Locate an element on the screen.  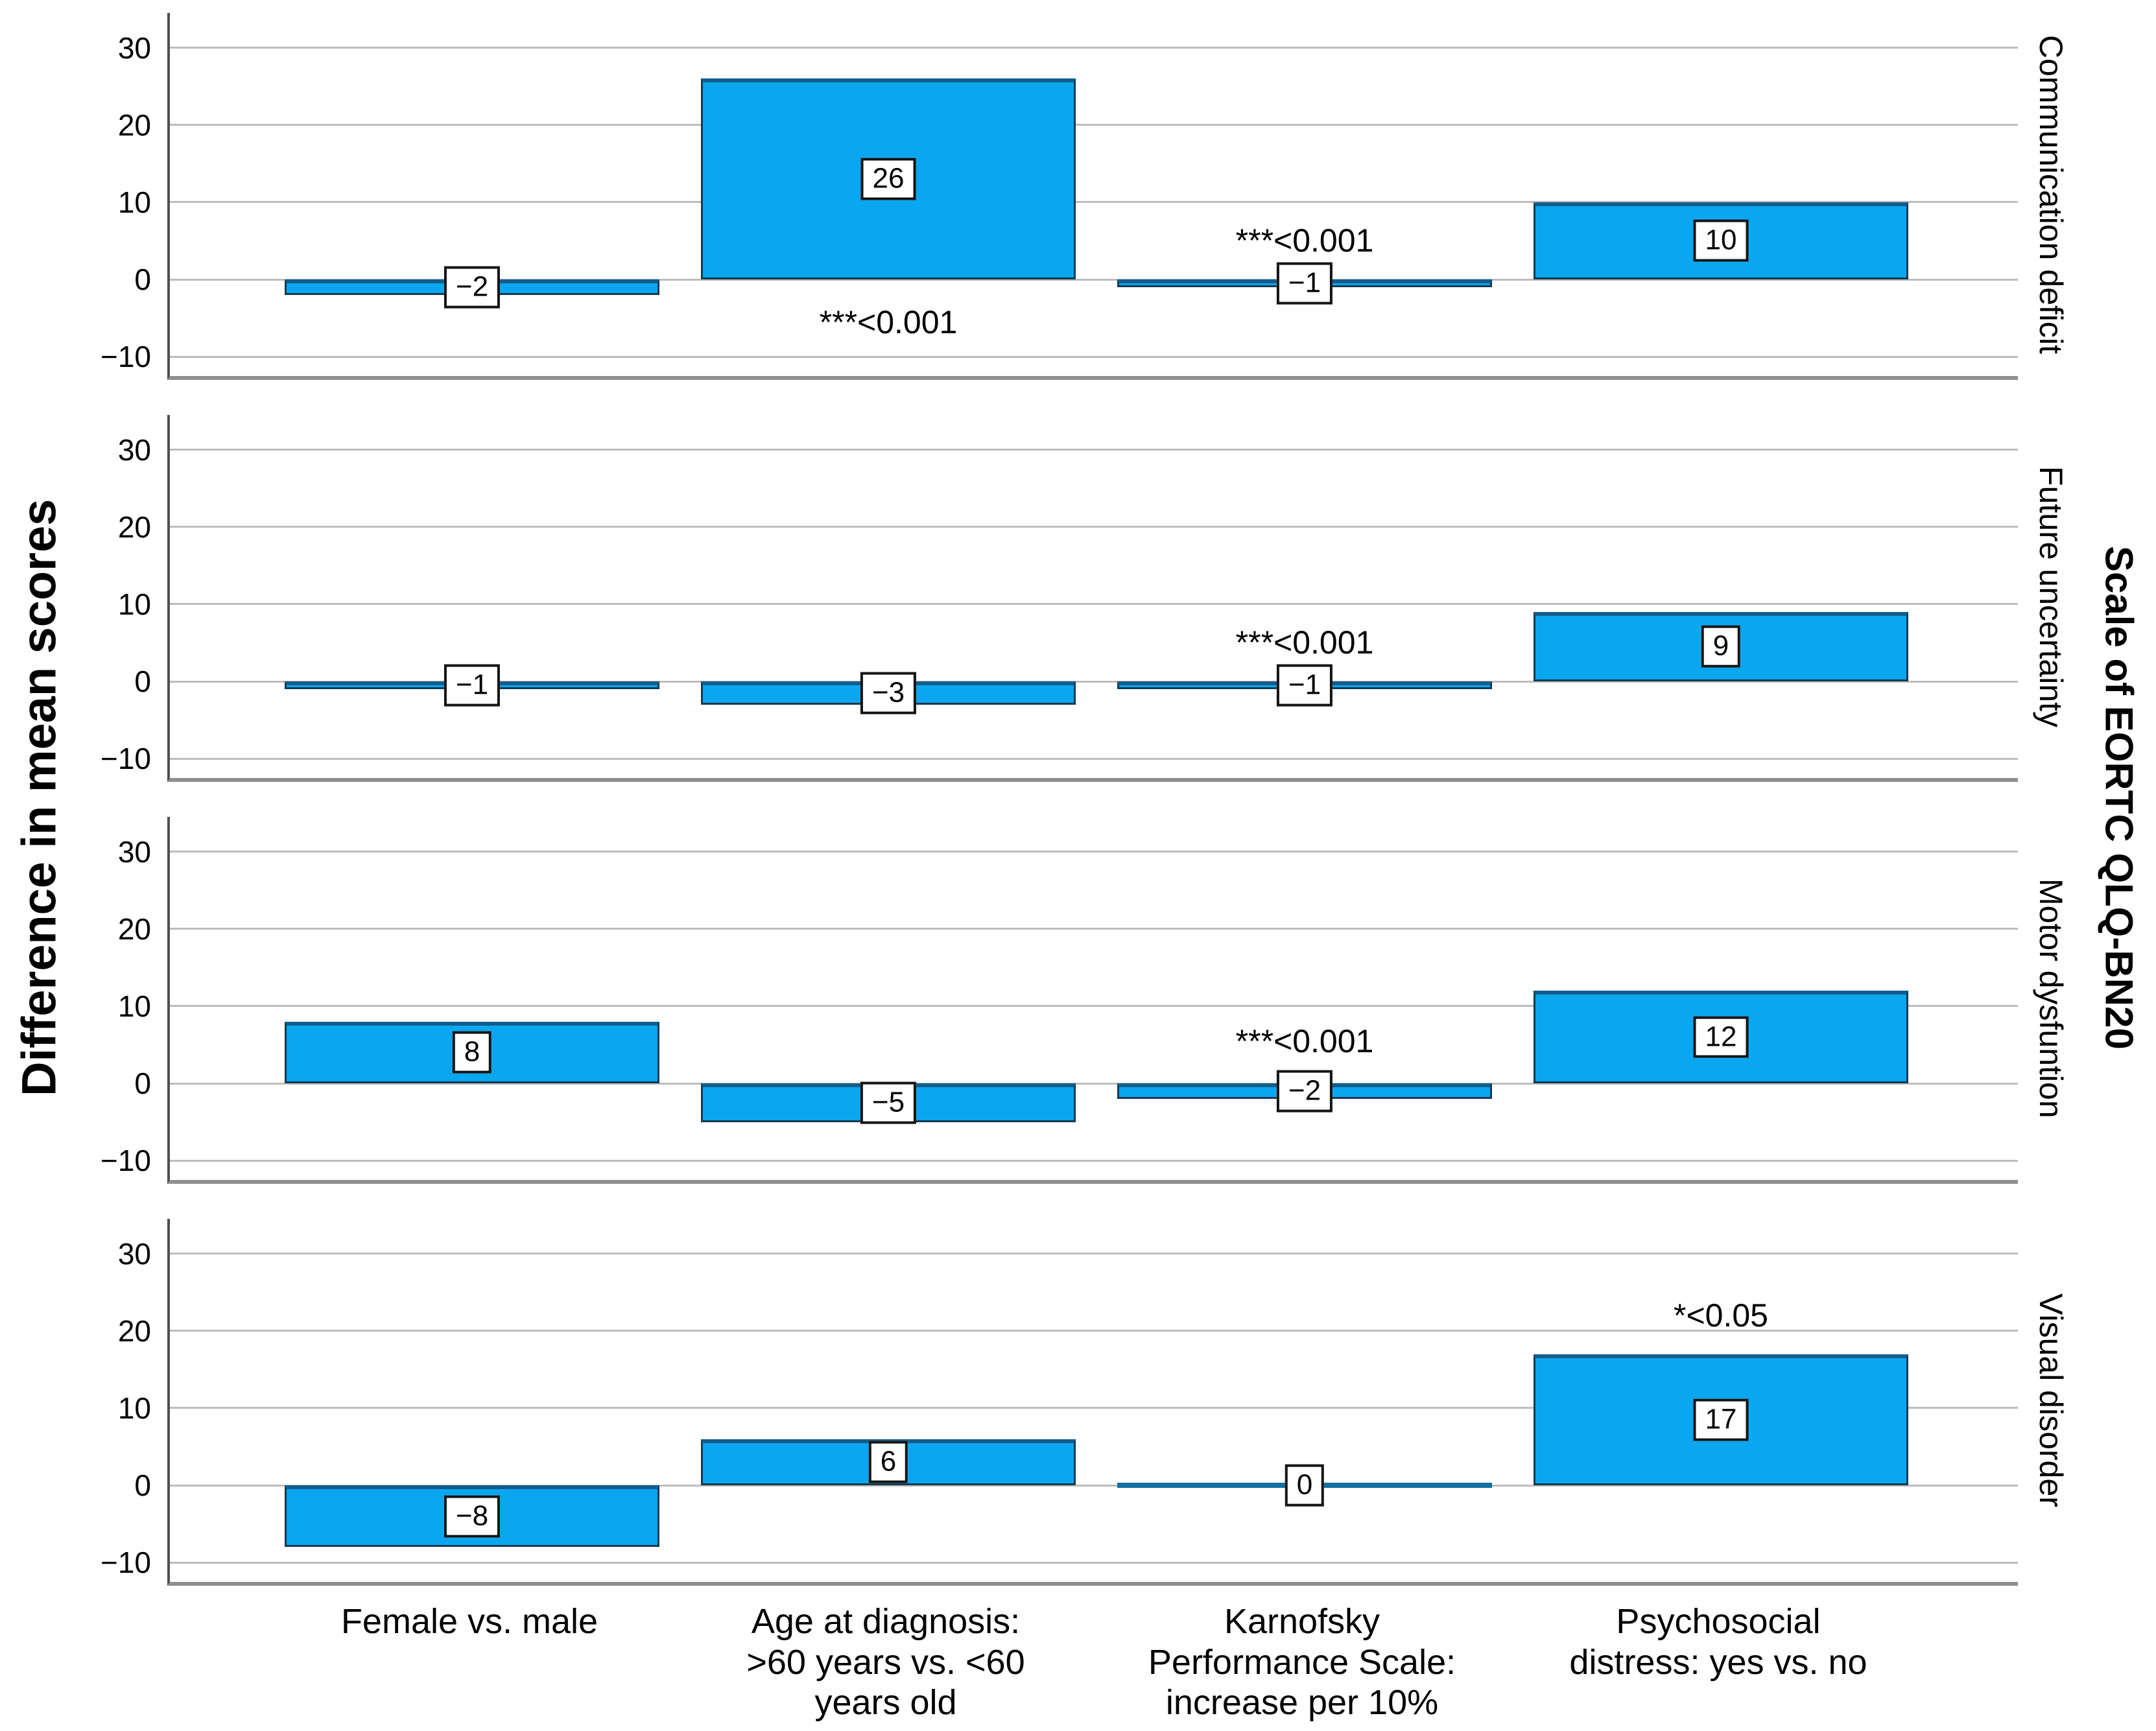
bar-value-label: 0 is located at coordinates (1305, 1485).